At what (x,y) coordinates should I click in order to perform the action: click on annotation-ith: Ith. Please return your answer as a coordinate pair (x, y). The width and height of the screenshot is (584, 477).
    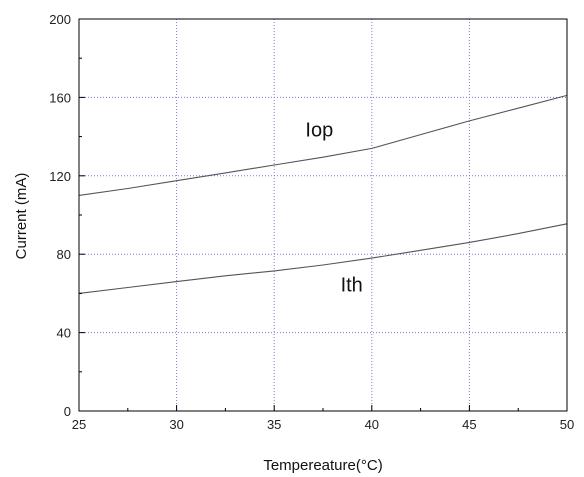
    Looking at the image, I should click on (352, 285).